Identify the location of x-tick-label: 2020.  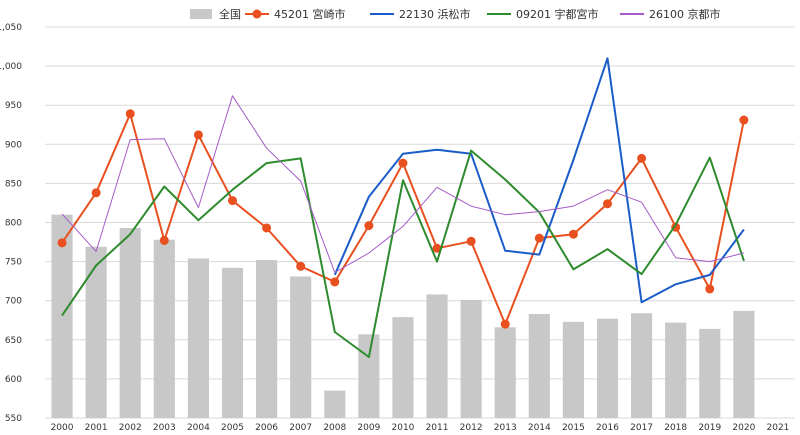
(743, 428).